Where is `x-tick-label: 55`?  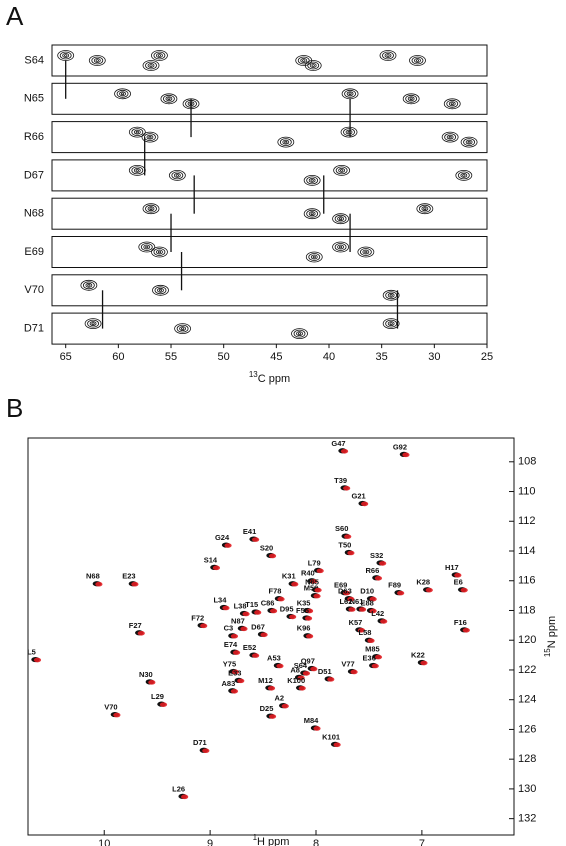
x-tick-label: 55 is located at coordinates (171, 357).